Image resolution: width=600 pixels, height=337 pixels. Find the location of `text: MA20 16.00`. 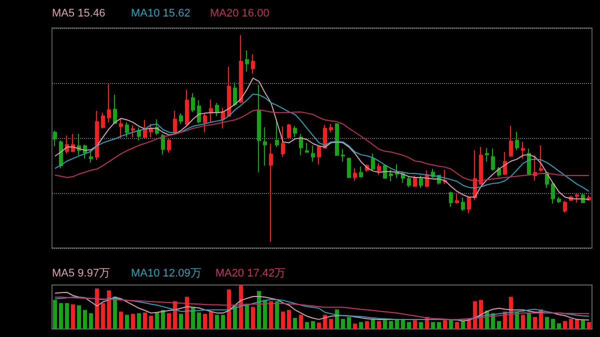

text: MA20 16.00 is located at coordinates (240, 14).